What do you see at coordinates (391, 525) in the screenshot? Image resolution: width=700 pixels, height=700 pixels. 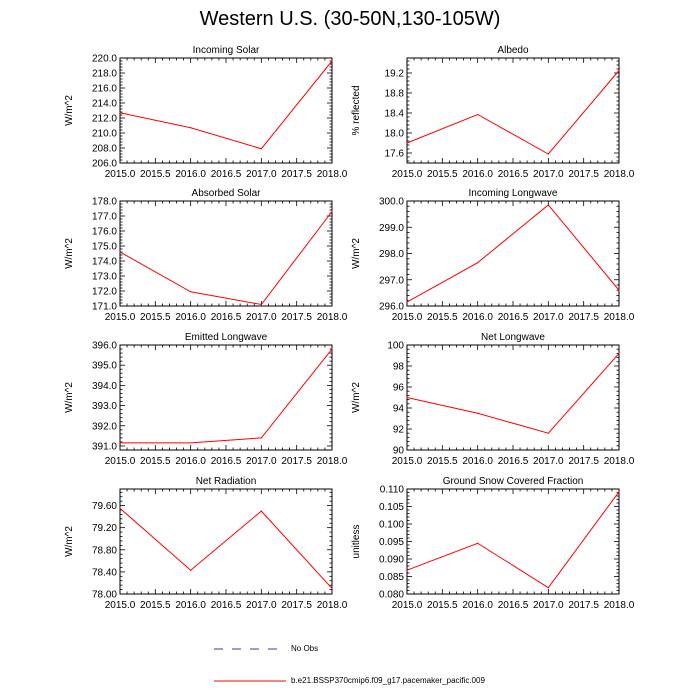 I see `y-tick-label: 0.100` at bounding box center [391, 525].